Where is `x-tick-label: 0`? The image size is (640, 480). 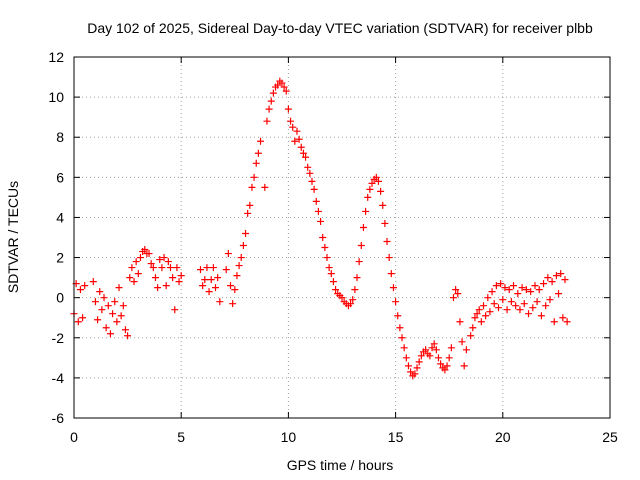 x-tick-label: 0 is located at coordinates (74, 437).